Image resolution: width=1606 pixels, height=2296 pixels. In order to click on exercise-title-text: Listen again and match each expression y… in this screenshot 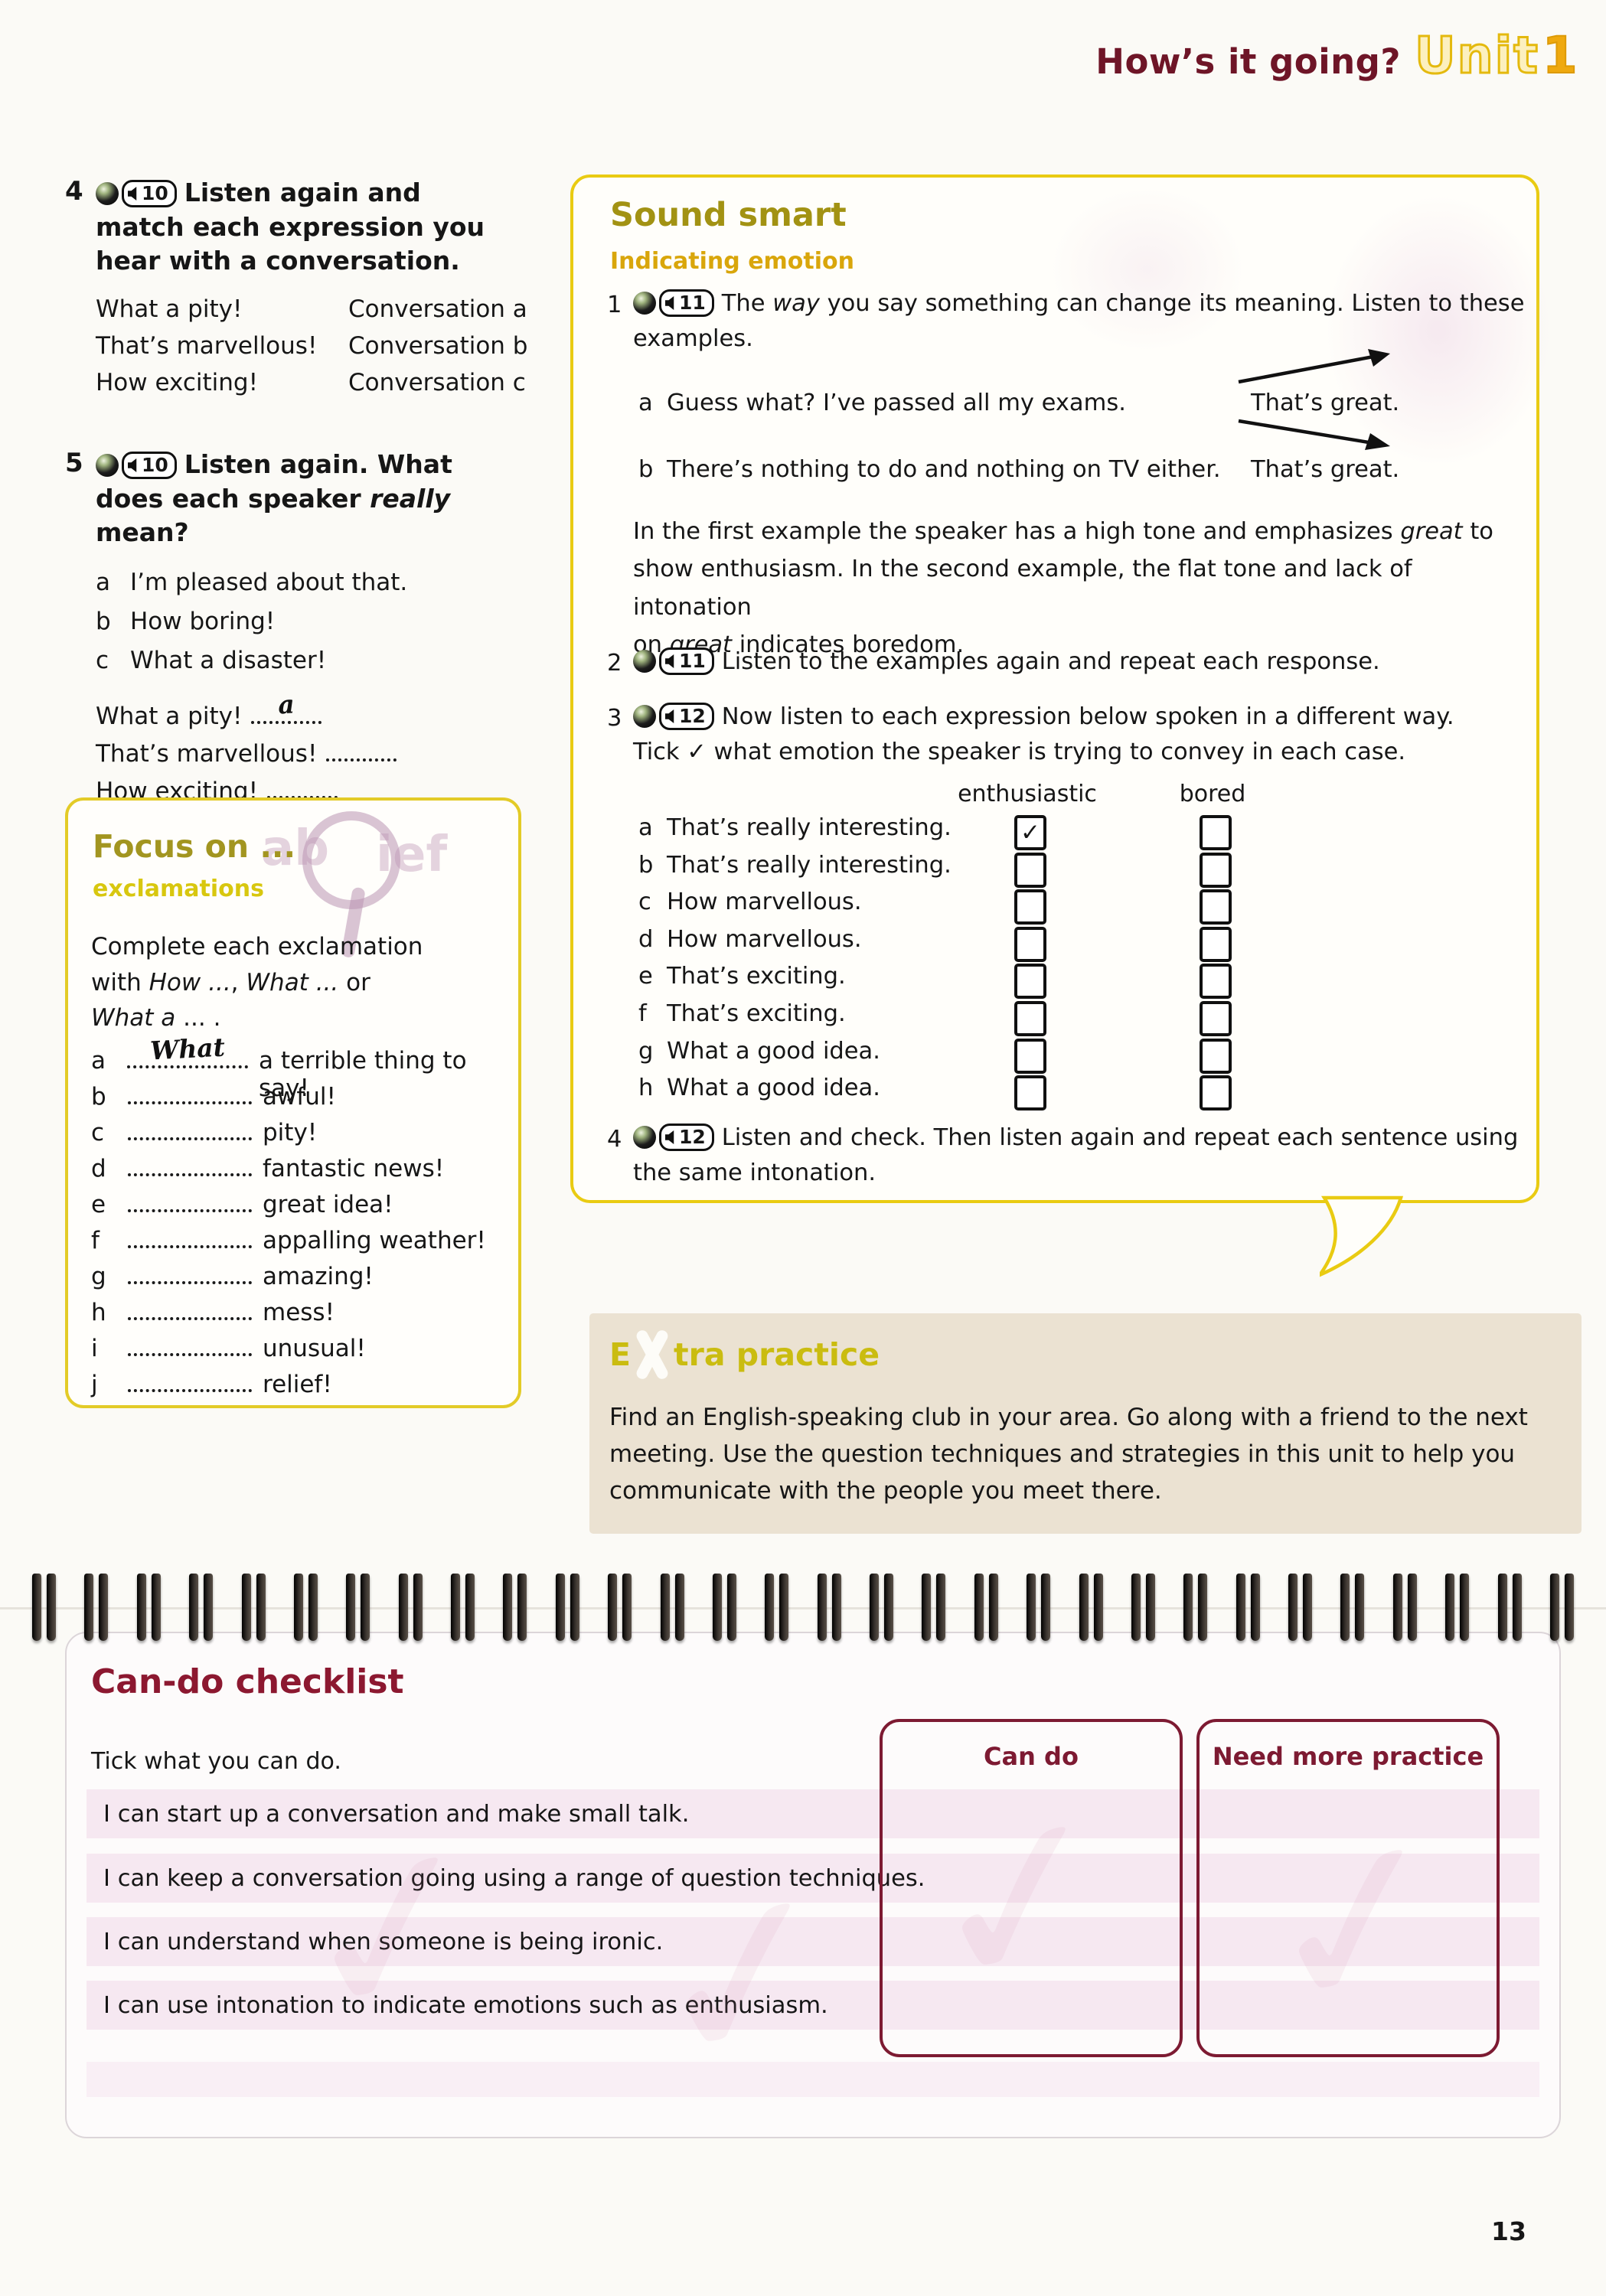, I will do `click(290, 227)`.